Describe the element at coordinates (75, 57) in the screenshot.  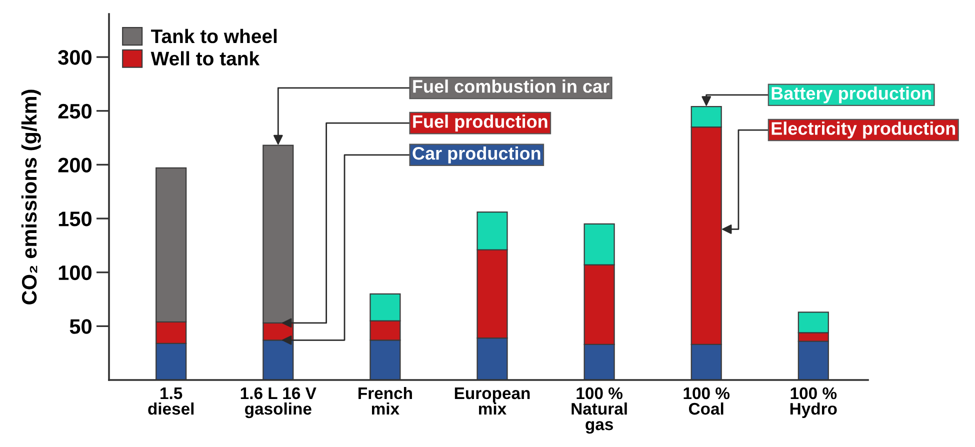
I see `y-tick-label: 300` at that location.